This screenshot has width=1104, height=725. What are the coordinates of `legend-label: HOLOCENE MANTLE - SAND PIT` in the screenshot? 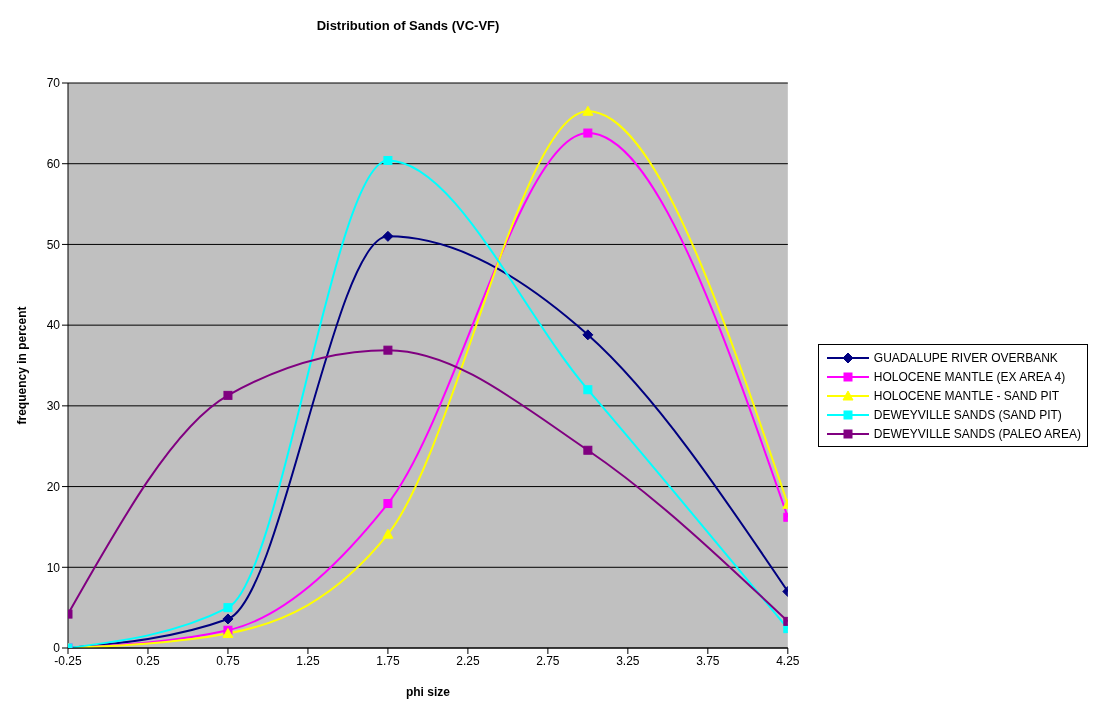 It's located at (966, 395).